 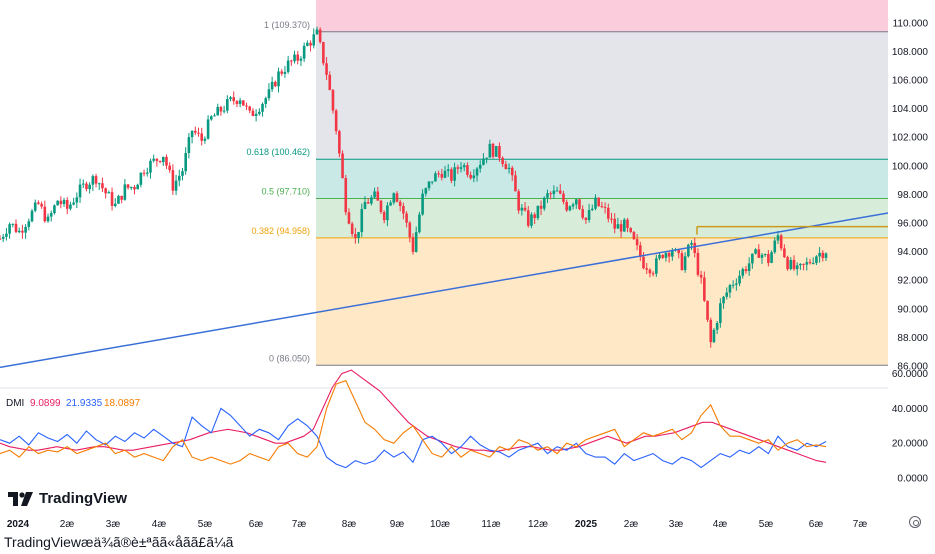 What do you see at coordinates (84, 403) in the screenshot?
I see `dmi-plus-value: 21.9335` at bounding box center [84, 403].